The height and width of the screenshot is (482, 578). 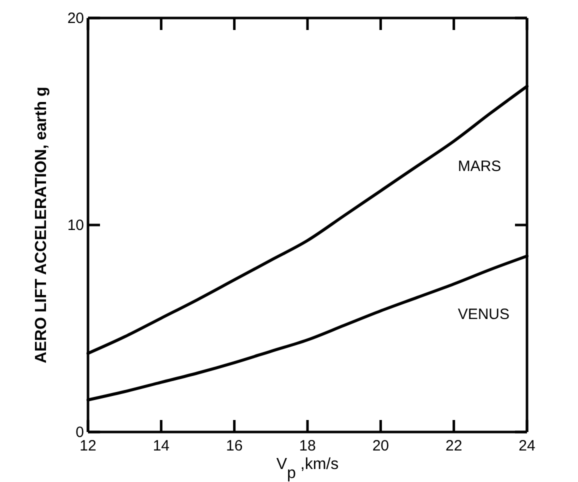 I want to click on x-tick-label: 24, so click(x=527, y=446).